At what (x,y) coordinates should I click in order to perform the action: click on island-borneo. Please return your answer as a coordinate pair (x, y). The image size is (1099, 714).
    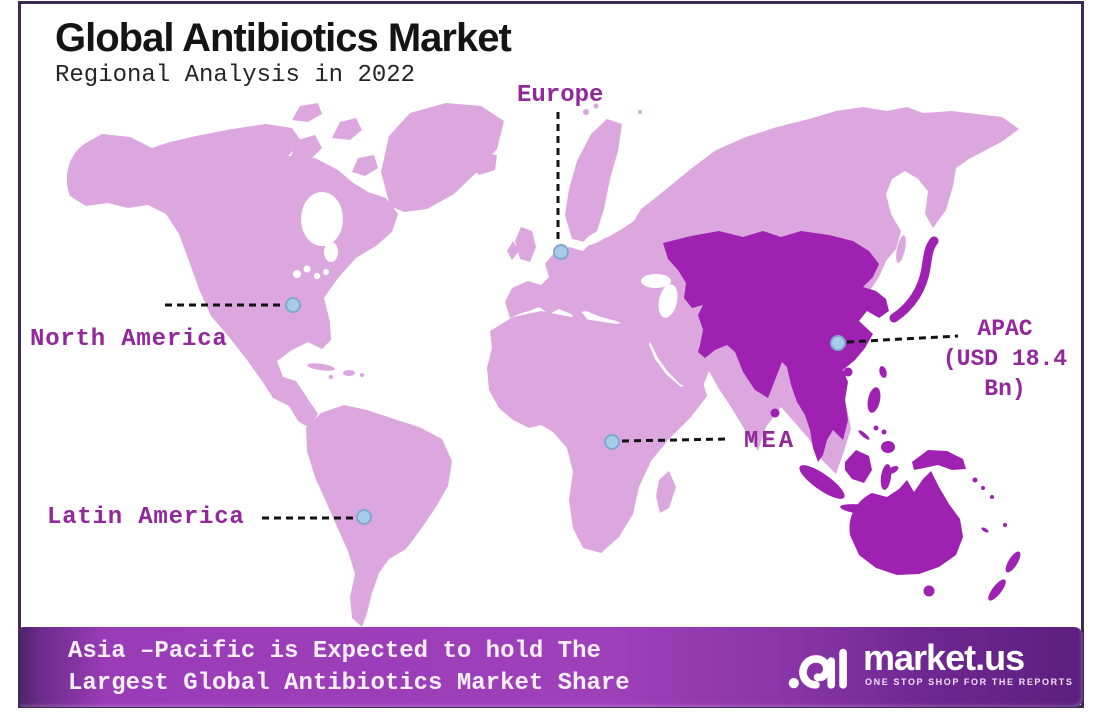
    Looking at the image, I should click on (858, 466).